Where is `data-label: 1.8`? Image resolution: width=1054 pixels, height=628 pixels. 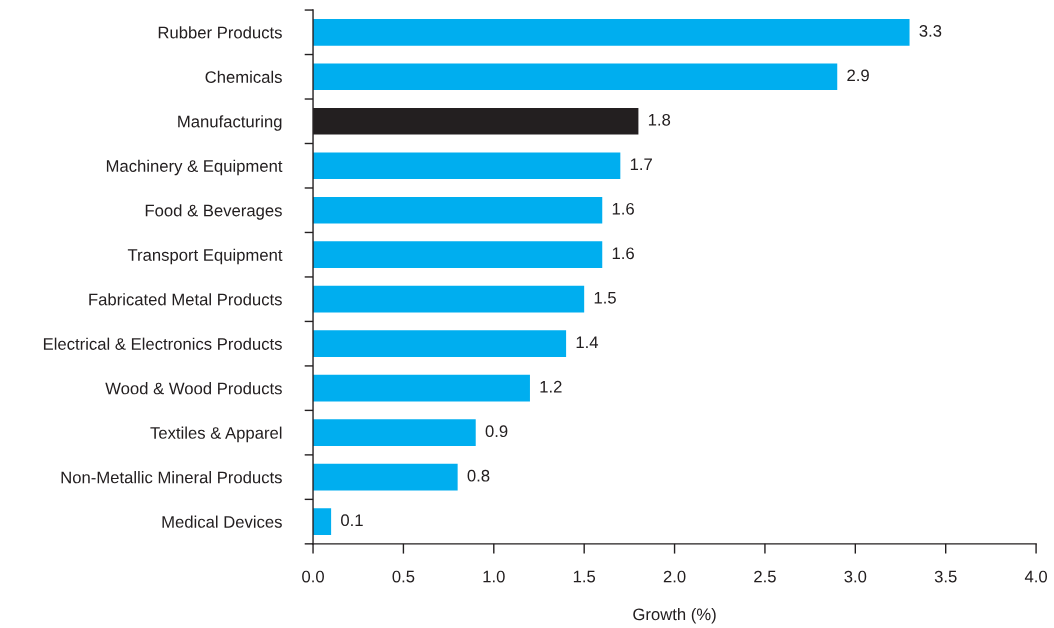
data-label: 1.8 is located at coordinates (659, 119).